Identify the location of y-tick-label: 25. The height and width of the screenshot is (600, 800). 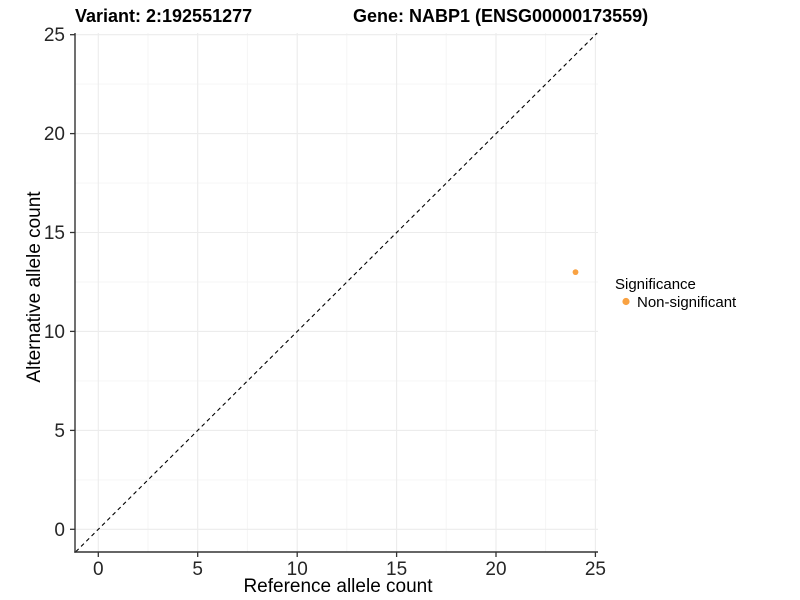
(54, 35).